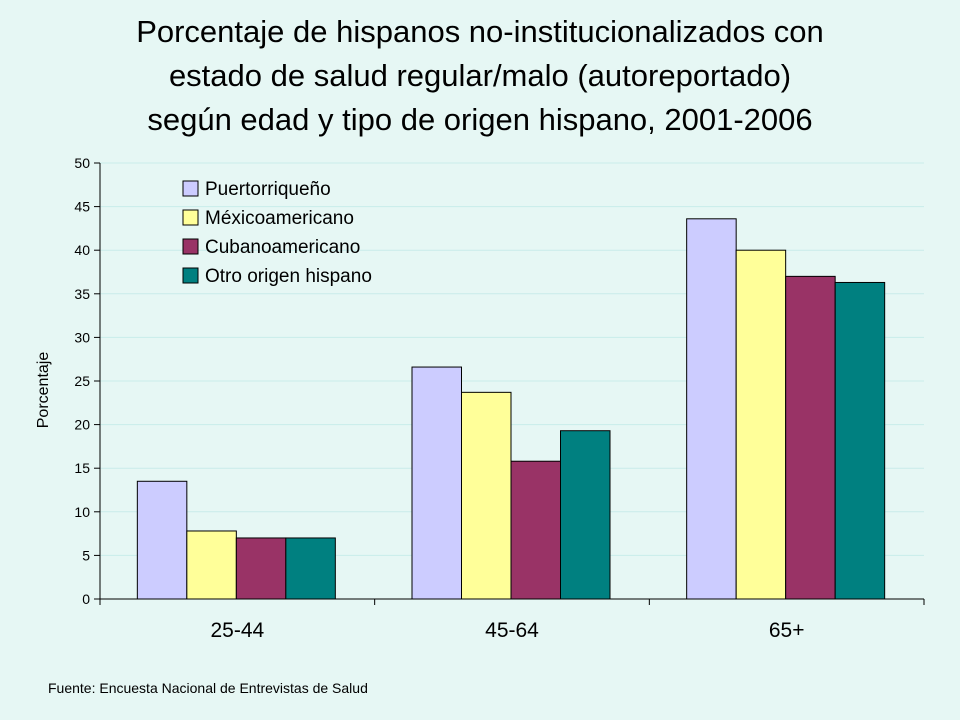  I want to click on y-tick-label: 25, so click(82, 381).